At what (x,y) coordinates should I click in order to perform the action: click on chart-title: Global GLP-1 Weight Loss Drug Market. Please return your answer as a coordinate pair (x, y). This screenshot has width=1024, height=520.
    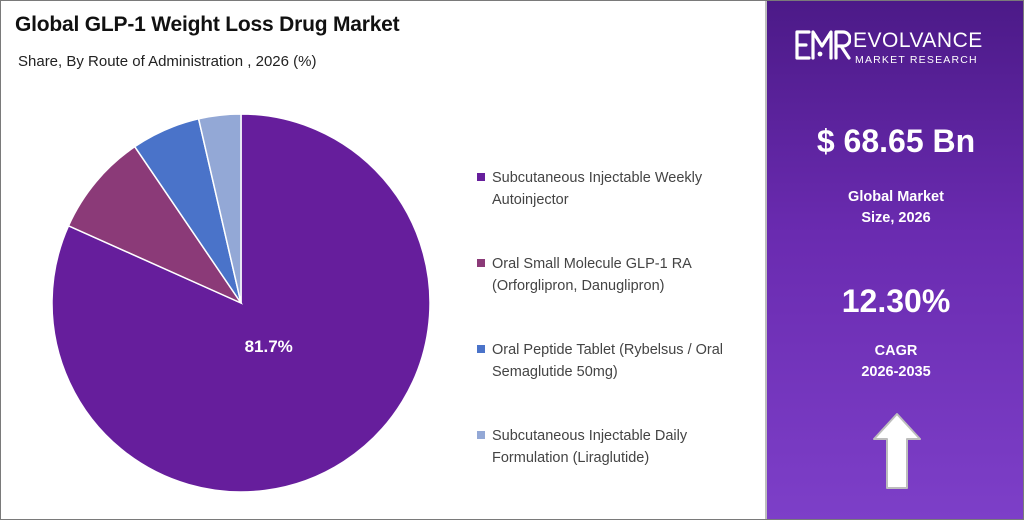
    Looking at the image, I should click on (207, 24).